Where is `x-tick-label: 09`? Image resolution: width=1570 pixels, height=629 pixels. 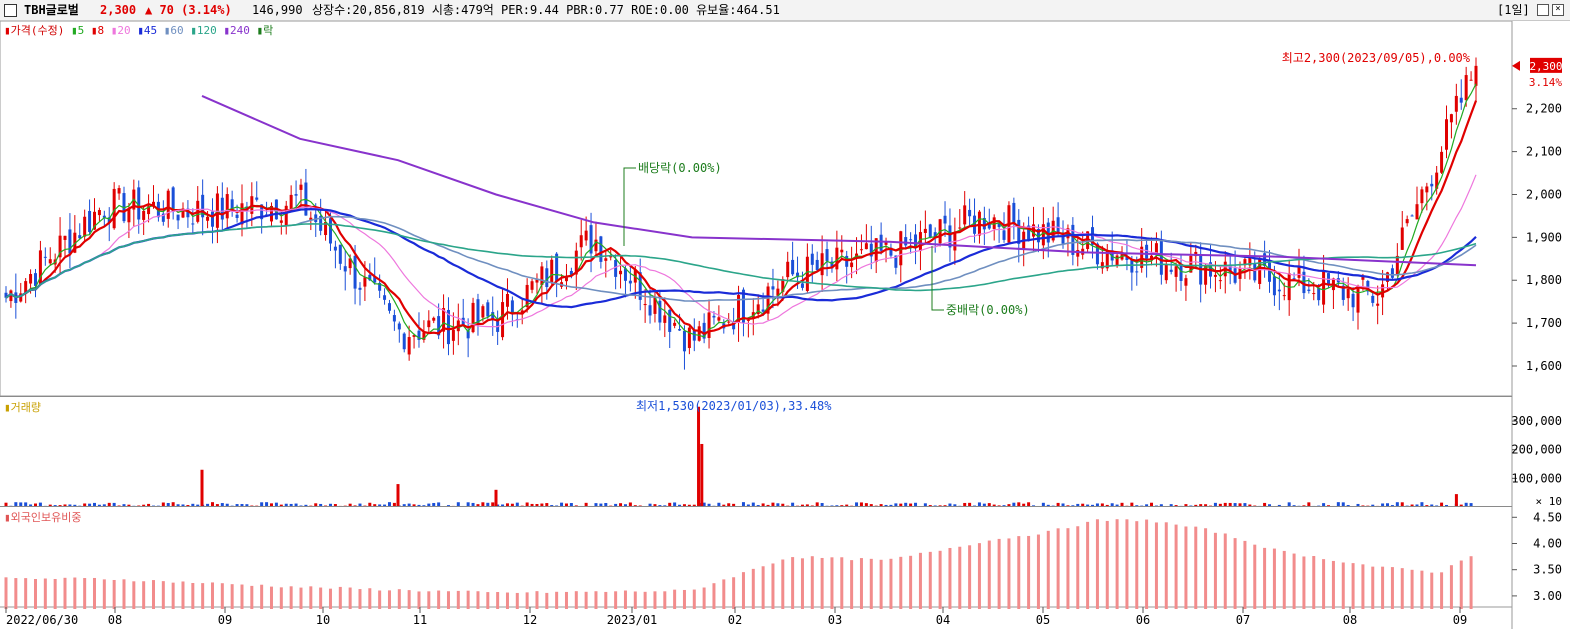 x-tick-label: 09 is located at coordinates (225, 620).